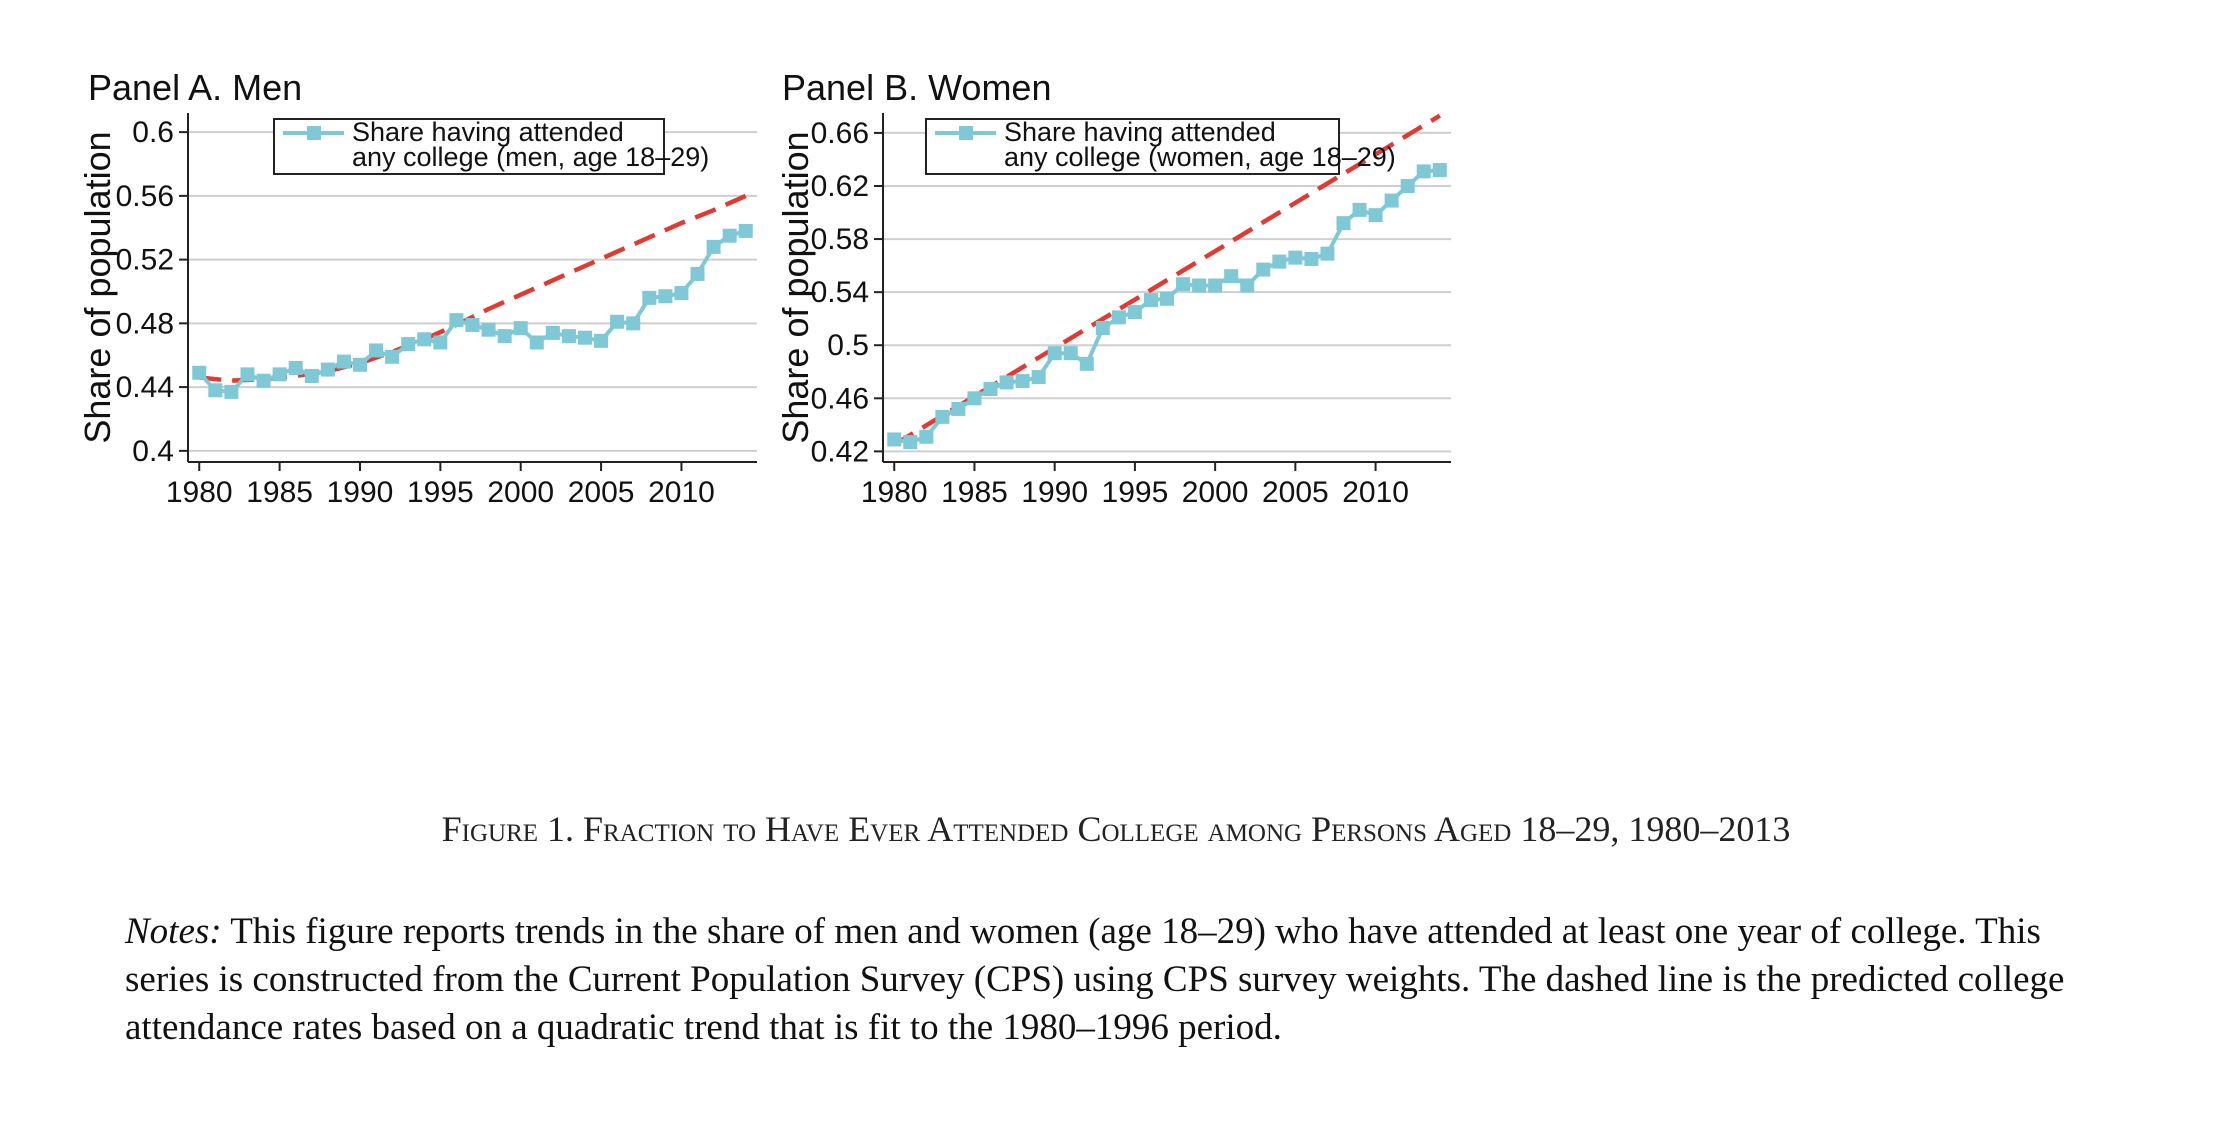  Describe the element at coordinates (473, 288) in the screenshot. I see `trend-line-dashed` at that location.